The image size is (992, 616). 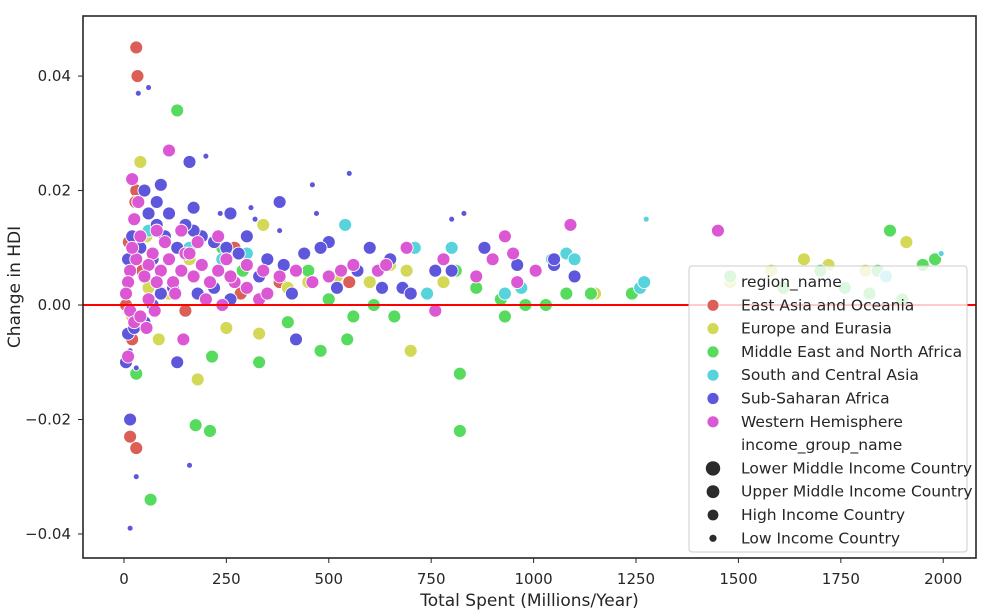 What do you see at coordinates (48, 419) in the screenshot?
I see `y-tick-label: −0.02` at bounding box center [48, 419].